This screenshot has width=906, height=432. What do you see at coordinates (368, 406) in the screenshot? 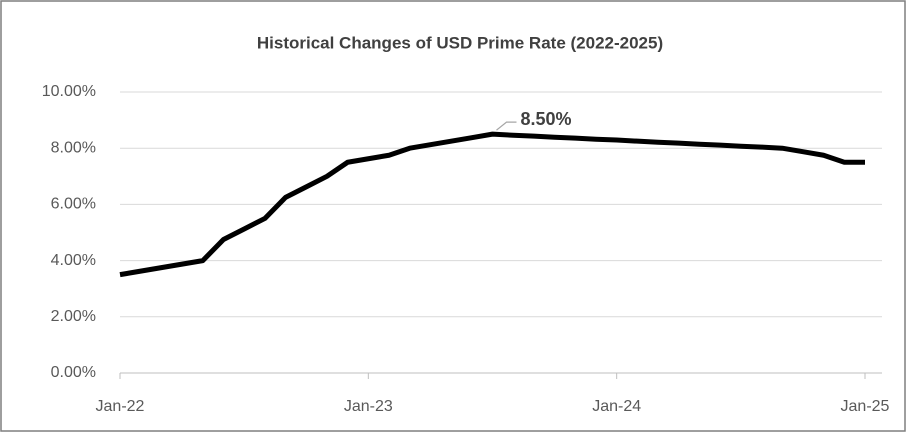
I see `x-tick-label: Jan-23` at bounding box center [368, 406].